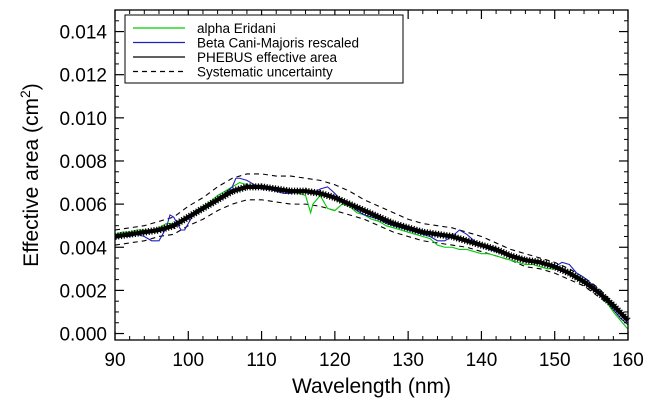 Image resolution: width=650 pixels, height=405 pixels. Describe the element at coordinates (371, 386) in the screenshot. I see `x-axis-label: Wavelength (nm)` at that location.